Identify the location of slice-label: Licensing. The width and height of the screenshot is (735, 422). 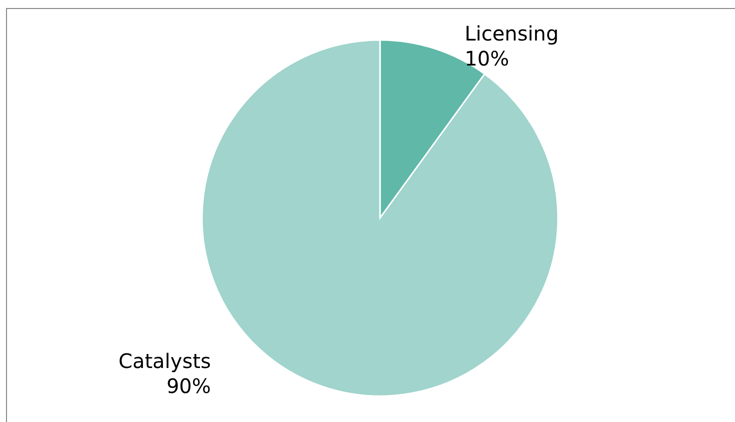
(511, 33).